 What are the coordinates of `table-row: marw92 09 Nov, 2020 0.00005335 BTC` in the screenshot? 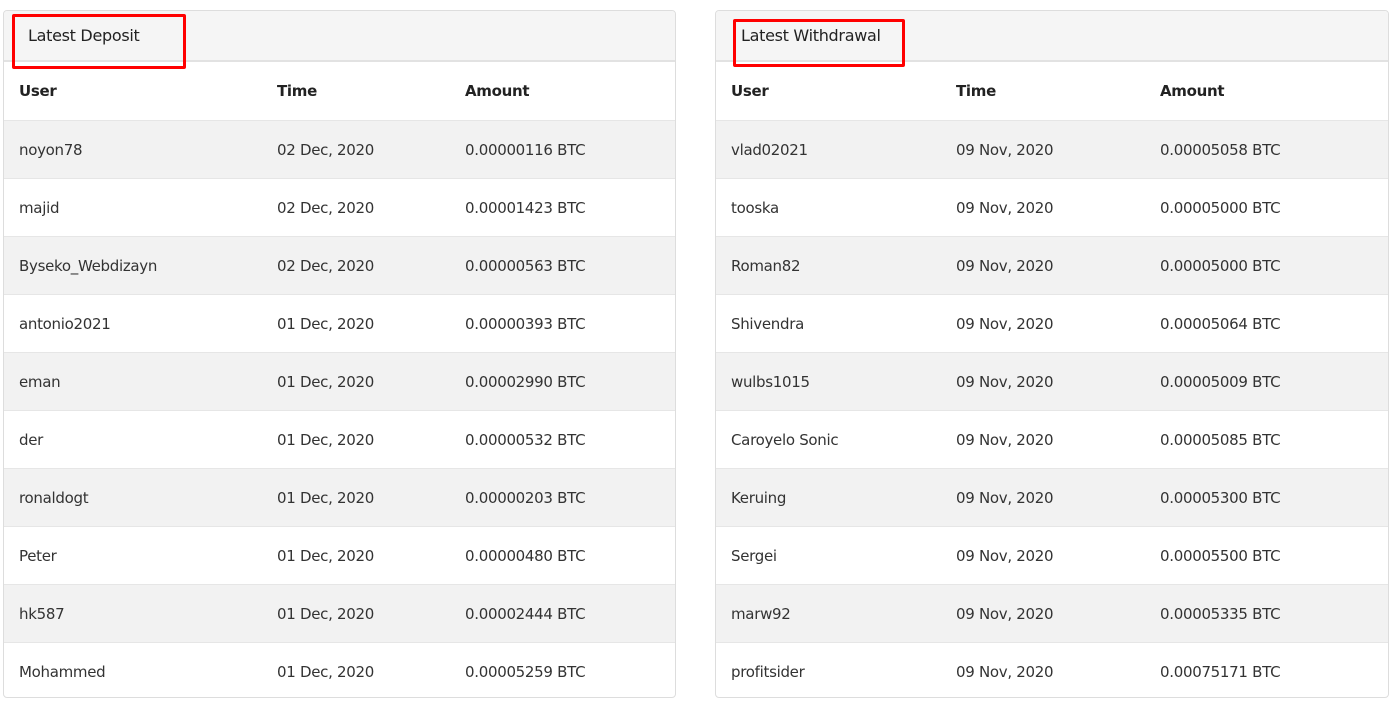 It's located at (1052, 614).